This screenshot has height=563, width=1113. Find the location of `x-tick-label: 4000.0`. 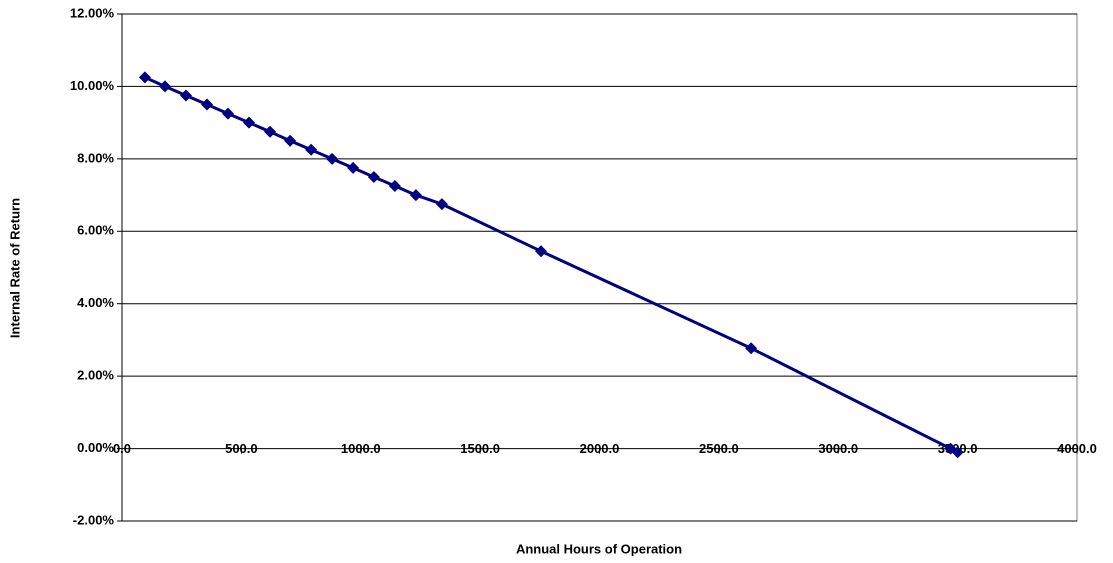

x-tick-label: 4000.0 is located at coordinates (1077, 448).